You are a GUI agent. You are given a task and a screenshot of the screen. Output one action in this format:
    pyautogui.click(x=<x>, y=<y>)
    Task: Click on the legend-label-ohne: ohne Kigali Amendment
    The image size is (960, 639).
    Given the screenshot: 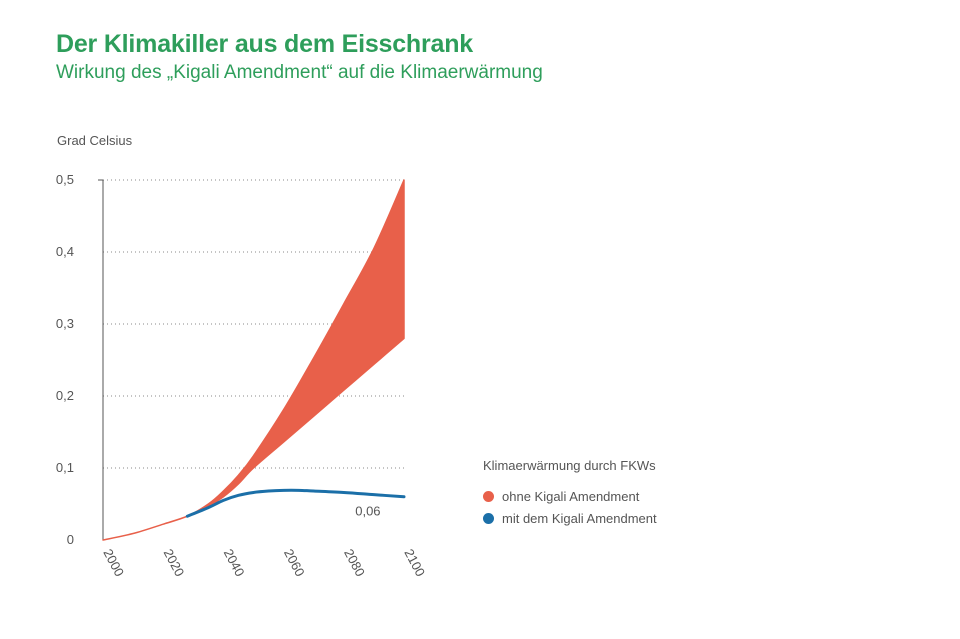 What is the action you would take?
    pyautogui.click(x=571, y=496)
    